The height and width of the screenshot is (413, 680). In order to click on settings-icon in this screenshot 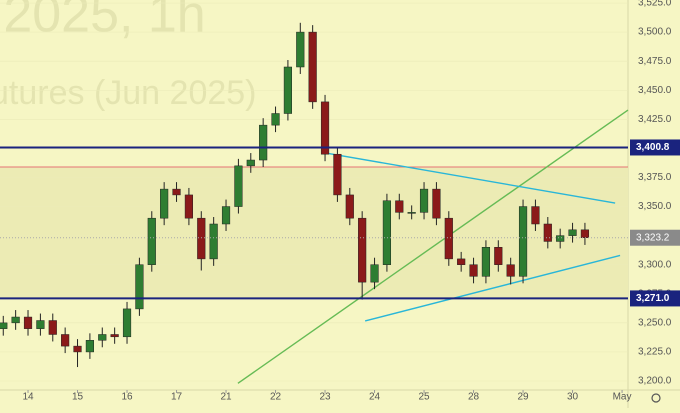, I will do `click(656, 398)`.